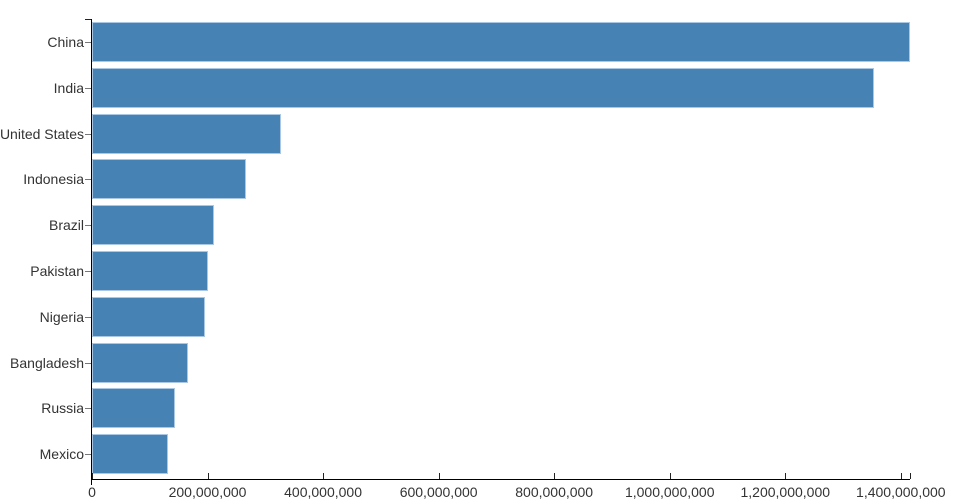 The width and height of the screenshot is (960, 500). What do you see at coordinates (910, 476) in the screenshot?
I see `x-axis-end-tick` at bounding box center [910, 476].